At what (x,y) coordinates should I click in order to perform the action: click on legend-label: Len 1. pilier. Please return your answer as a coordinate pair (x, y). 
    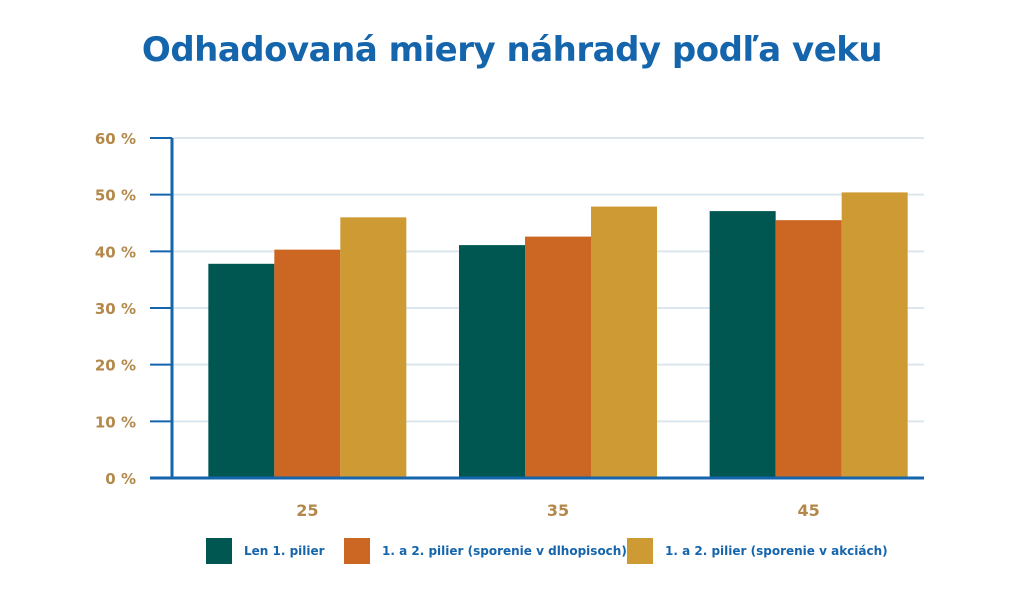
    Looking at the image, I should click on (284, 551).